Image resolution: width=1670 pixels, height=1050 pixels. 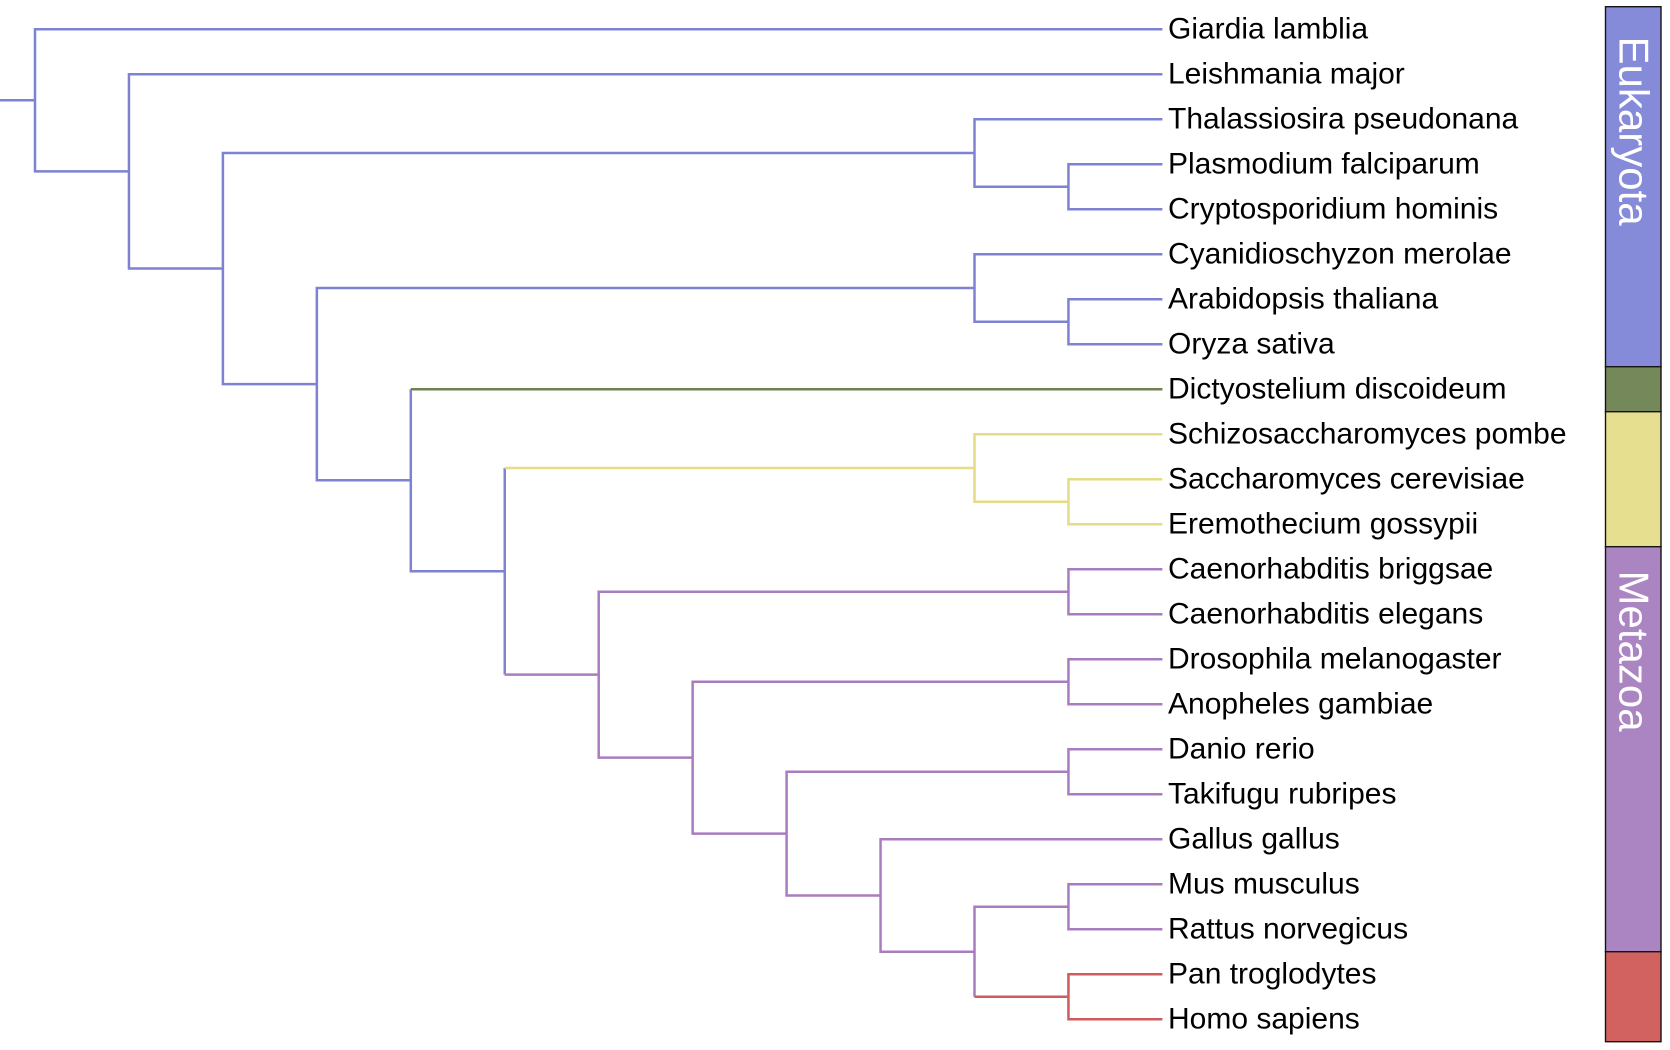 I want to click on svg-text: Schizosaccharomyces pombe, so click(x=1367, y=433).